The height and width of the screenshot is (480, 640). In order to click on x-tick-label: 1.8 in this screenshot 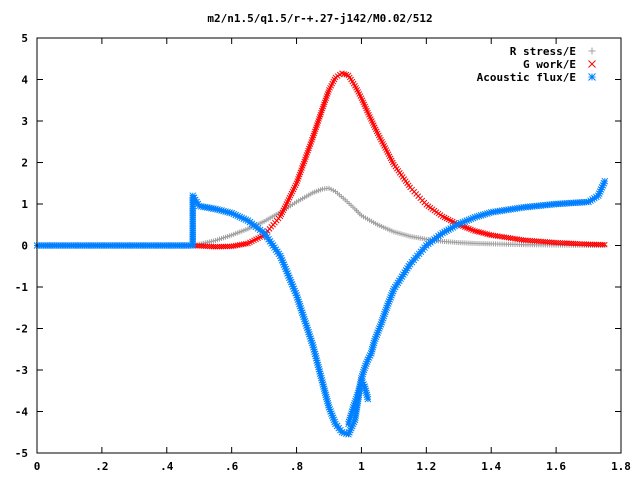, I will do `click(621, 466)`.